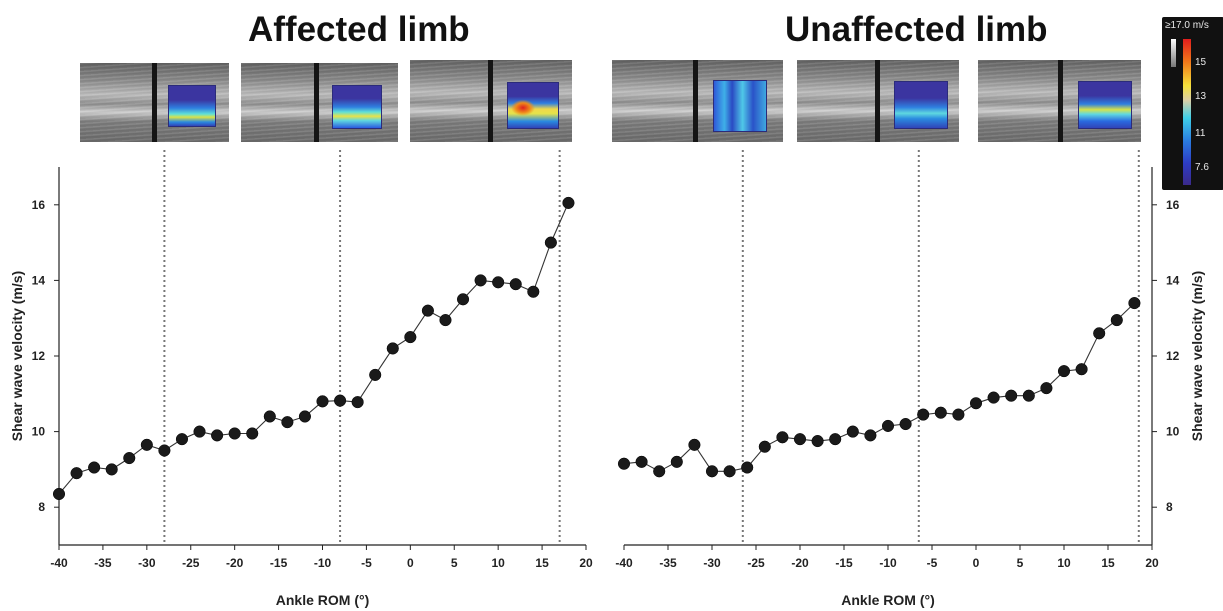 The image size is (1223, 611). Describe the element at coordinates (279, 563) in the screenshot. I see `x-tick-label: -15` at that location.